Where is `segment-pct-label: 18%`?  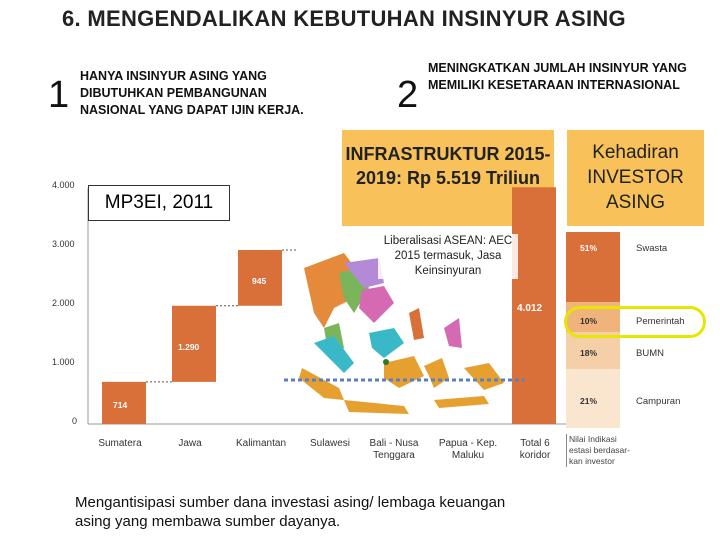
segment-pct-label: 18% is located at coordinates (589, 353).